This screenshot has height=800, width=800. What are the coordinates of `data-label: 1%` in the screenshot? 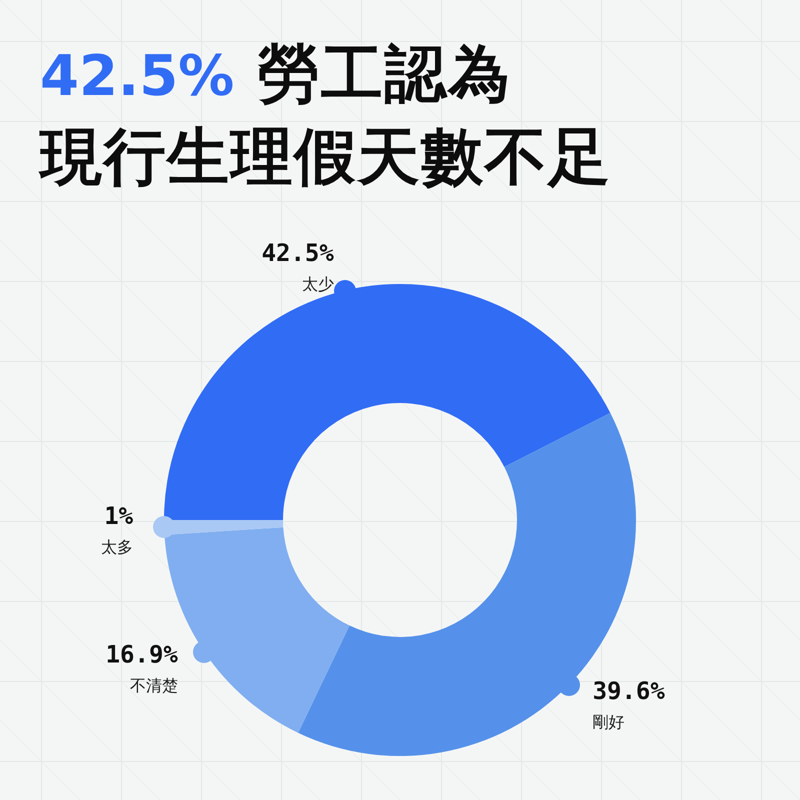 It's located at (119, 516).